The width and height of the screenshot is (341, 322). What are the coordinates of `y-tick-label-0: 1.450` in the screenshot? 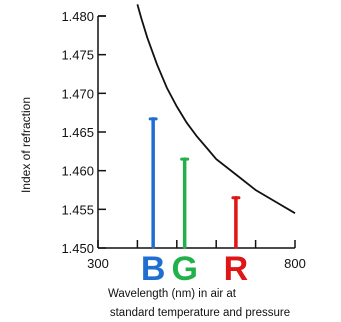 It's located at (77, 248).